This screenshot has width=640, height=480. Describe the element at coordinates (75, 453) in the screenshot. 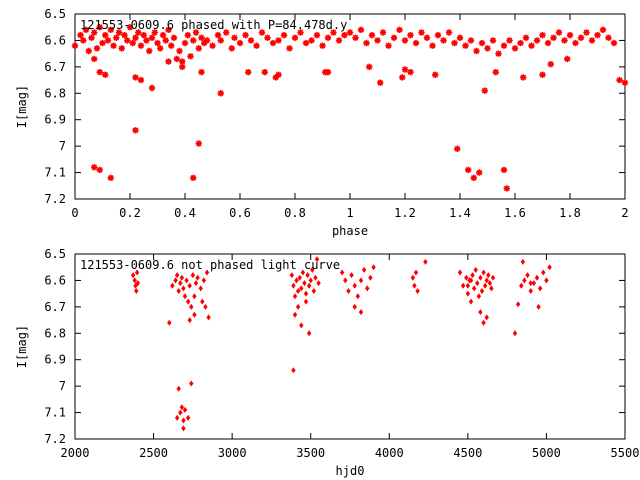

I see `x-tick-label: 2000` at that location.